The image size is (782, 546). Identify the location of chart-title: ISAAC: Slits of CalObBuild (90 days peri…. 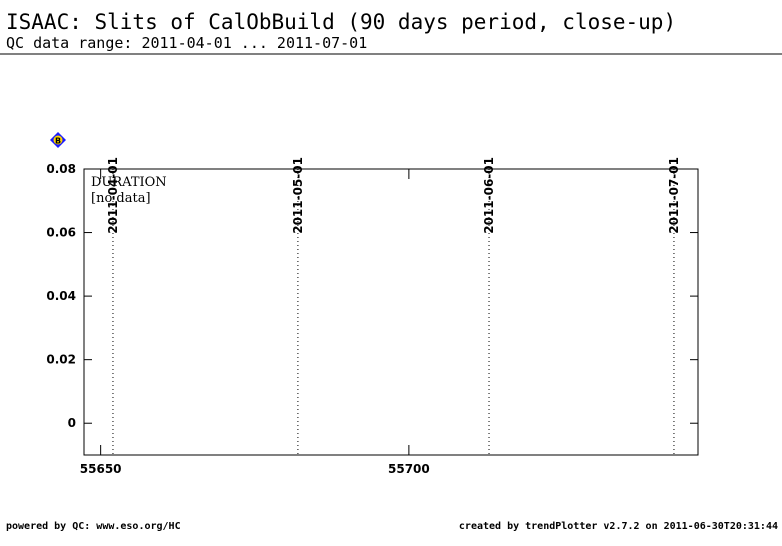
(341, 22).